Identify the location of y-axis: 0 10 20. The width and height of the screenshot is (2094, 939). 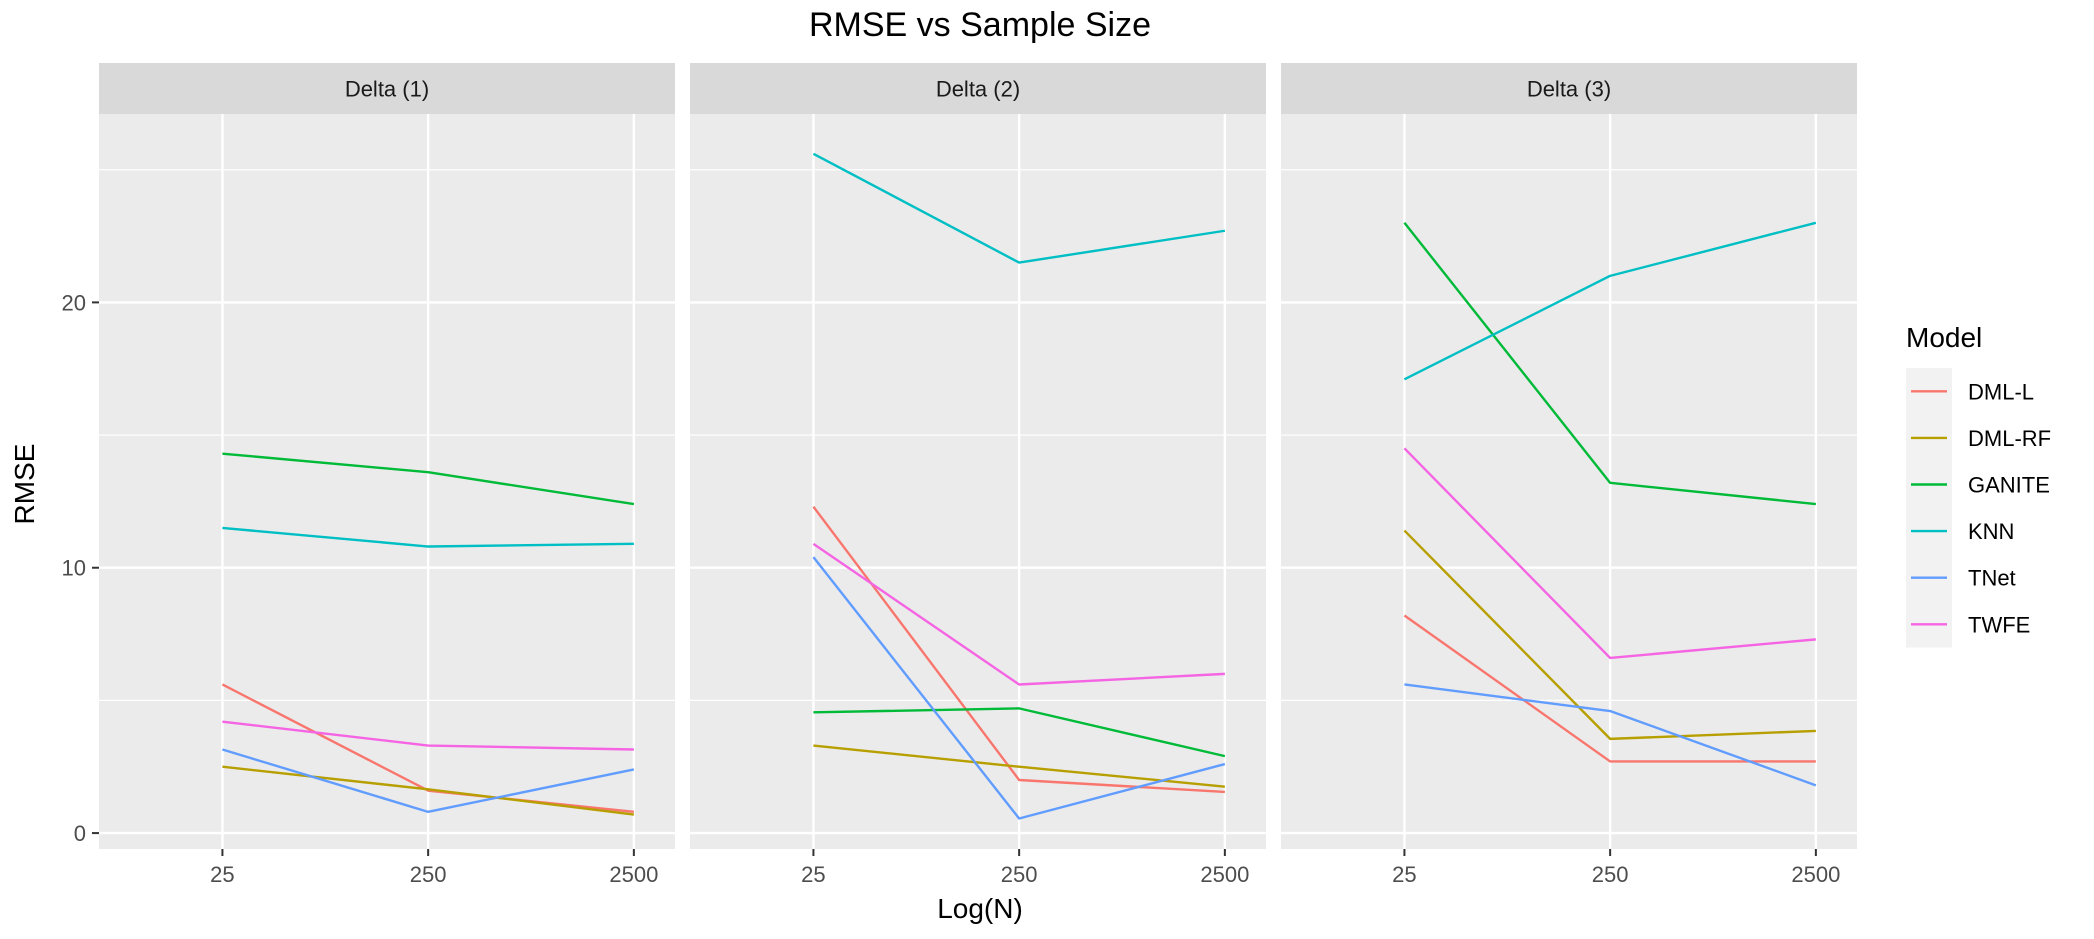
(80, 568).